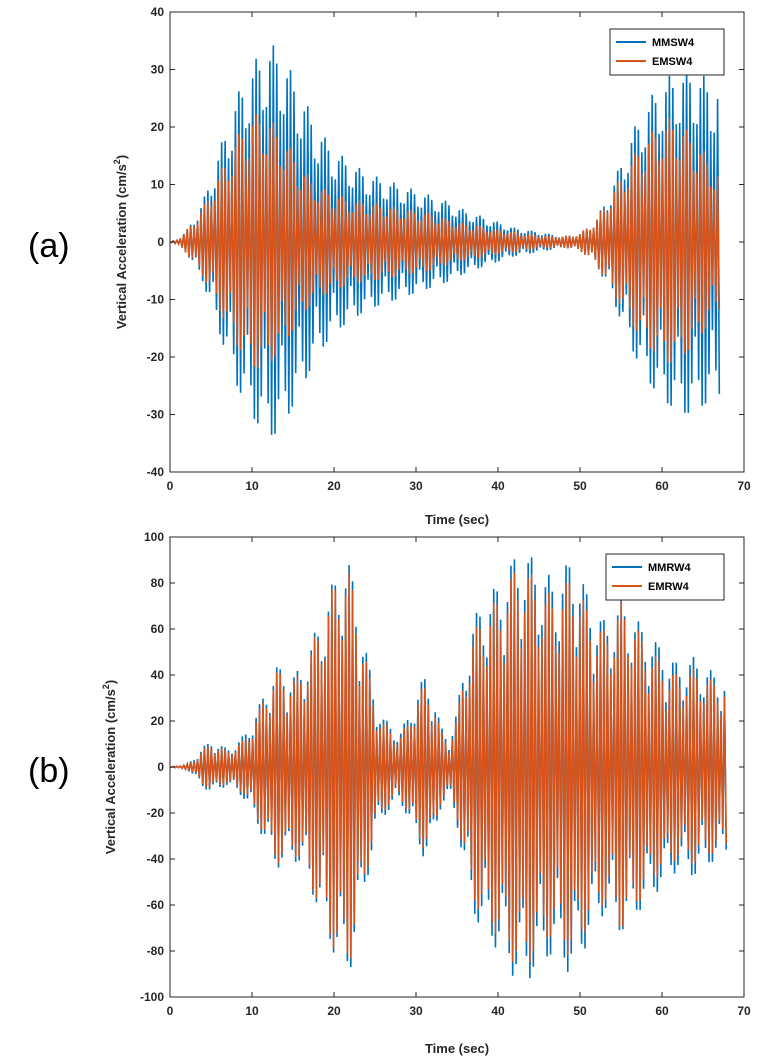  I want to click on y-tick-label: 100, so click(154, 537).